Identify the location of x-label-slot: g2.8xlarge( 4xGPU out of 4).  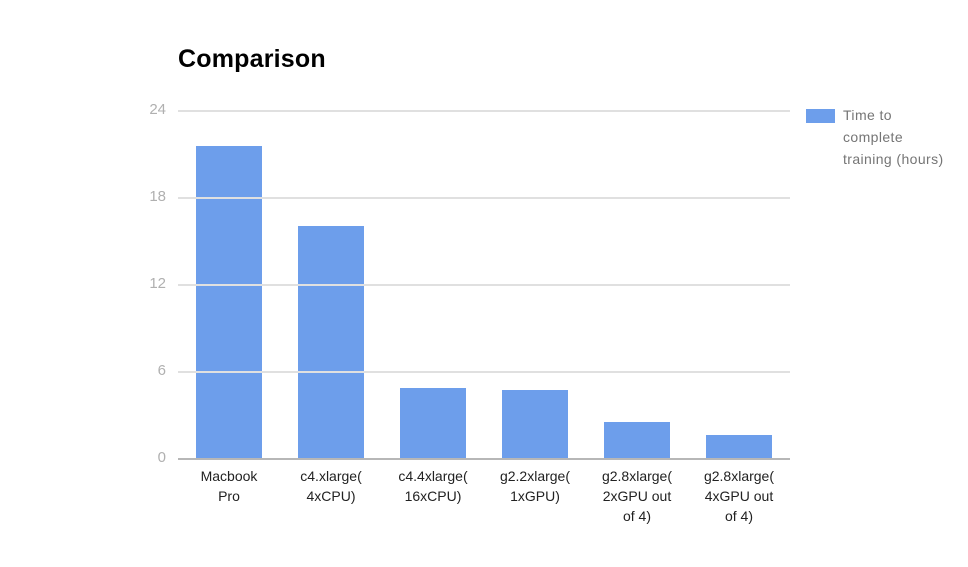
(739, 496).